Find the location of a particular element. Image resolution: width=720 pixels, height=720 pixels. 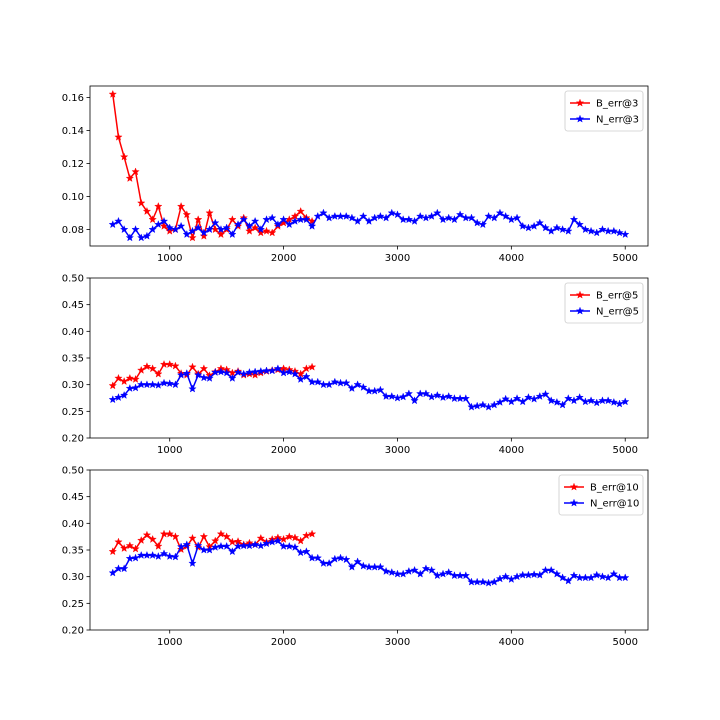

legend-label: B_err@5 is located at coordinates (617, 296).